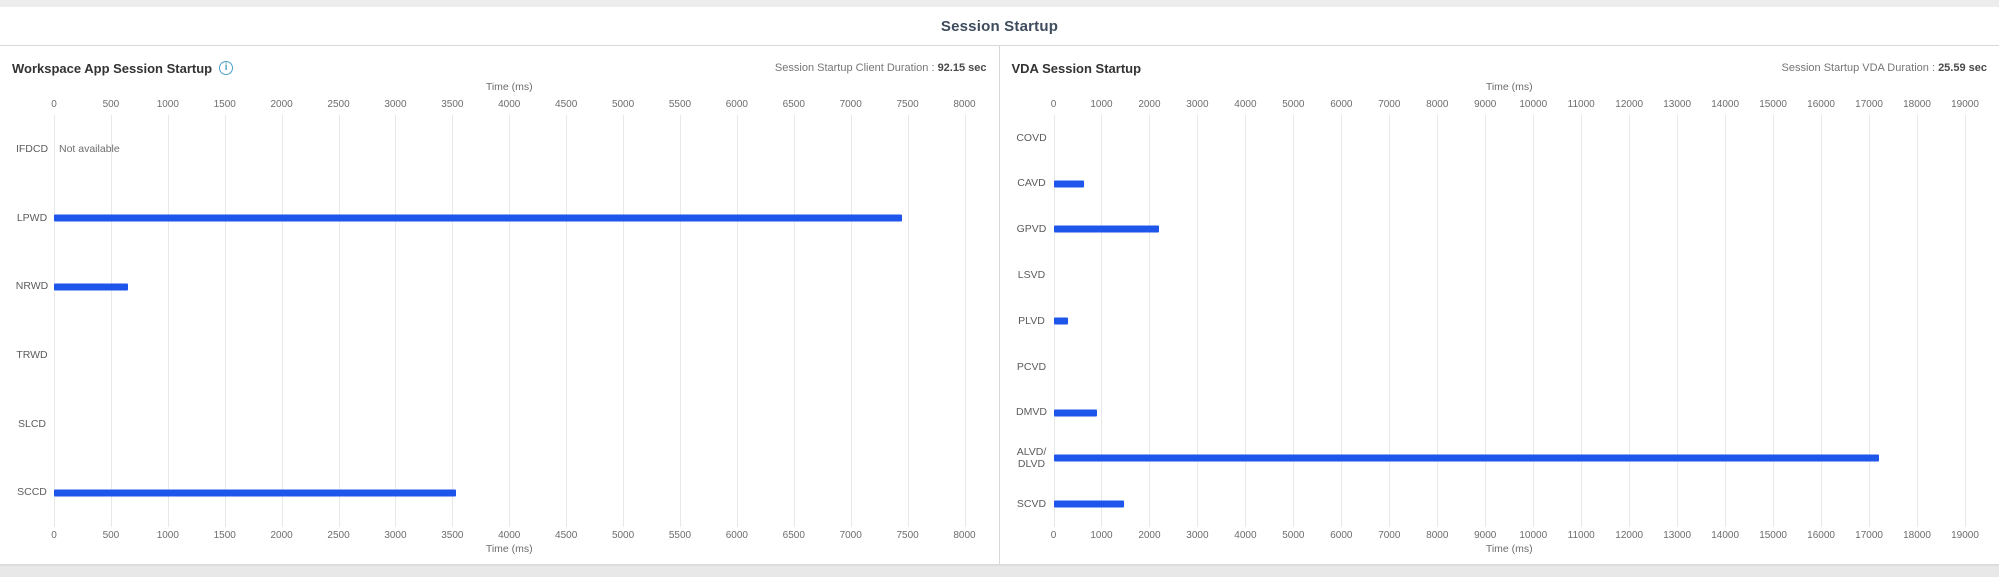 The width and height of the screenshot is (1999, 577). I want to click on panel-title: Workspace App Session Startup, so click(112, 68).